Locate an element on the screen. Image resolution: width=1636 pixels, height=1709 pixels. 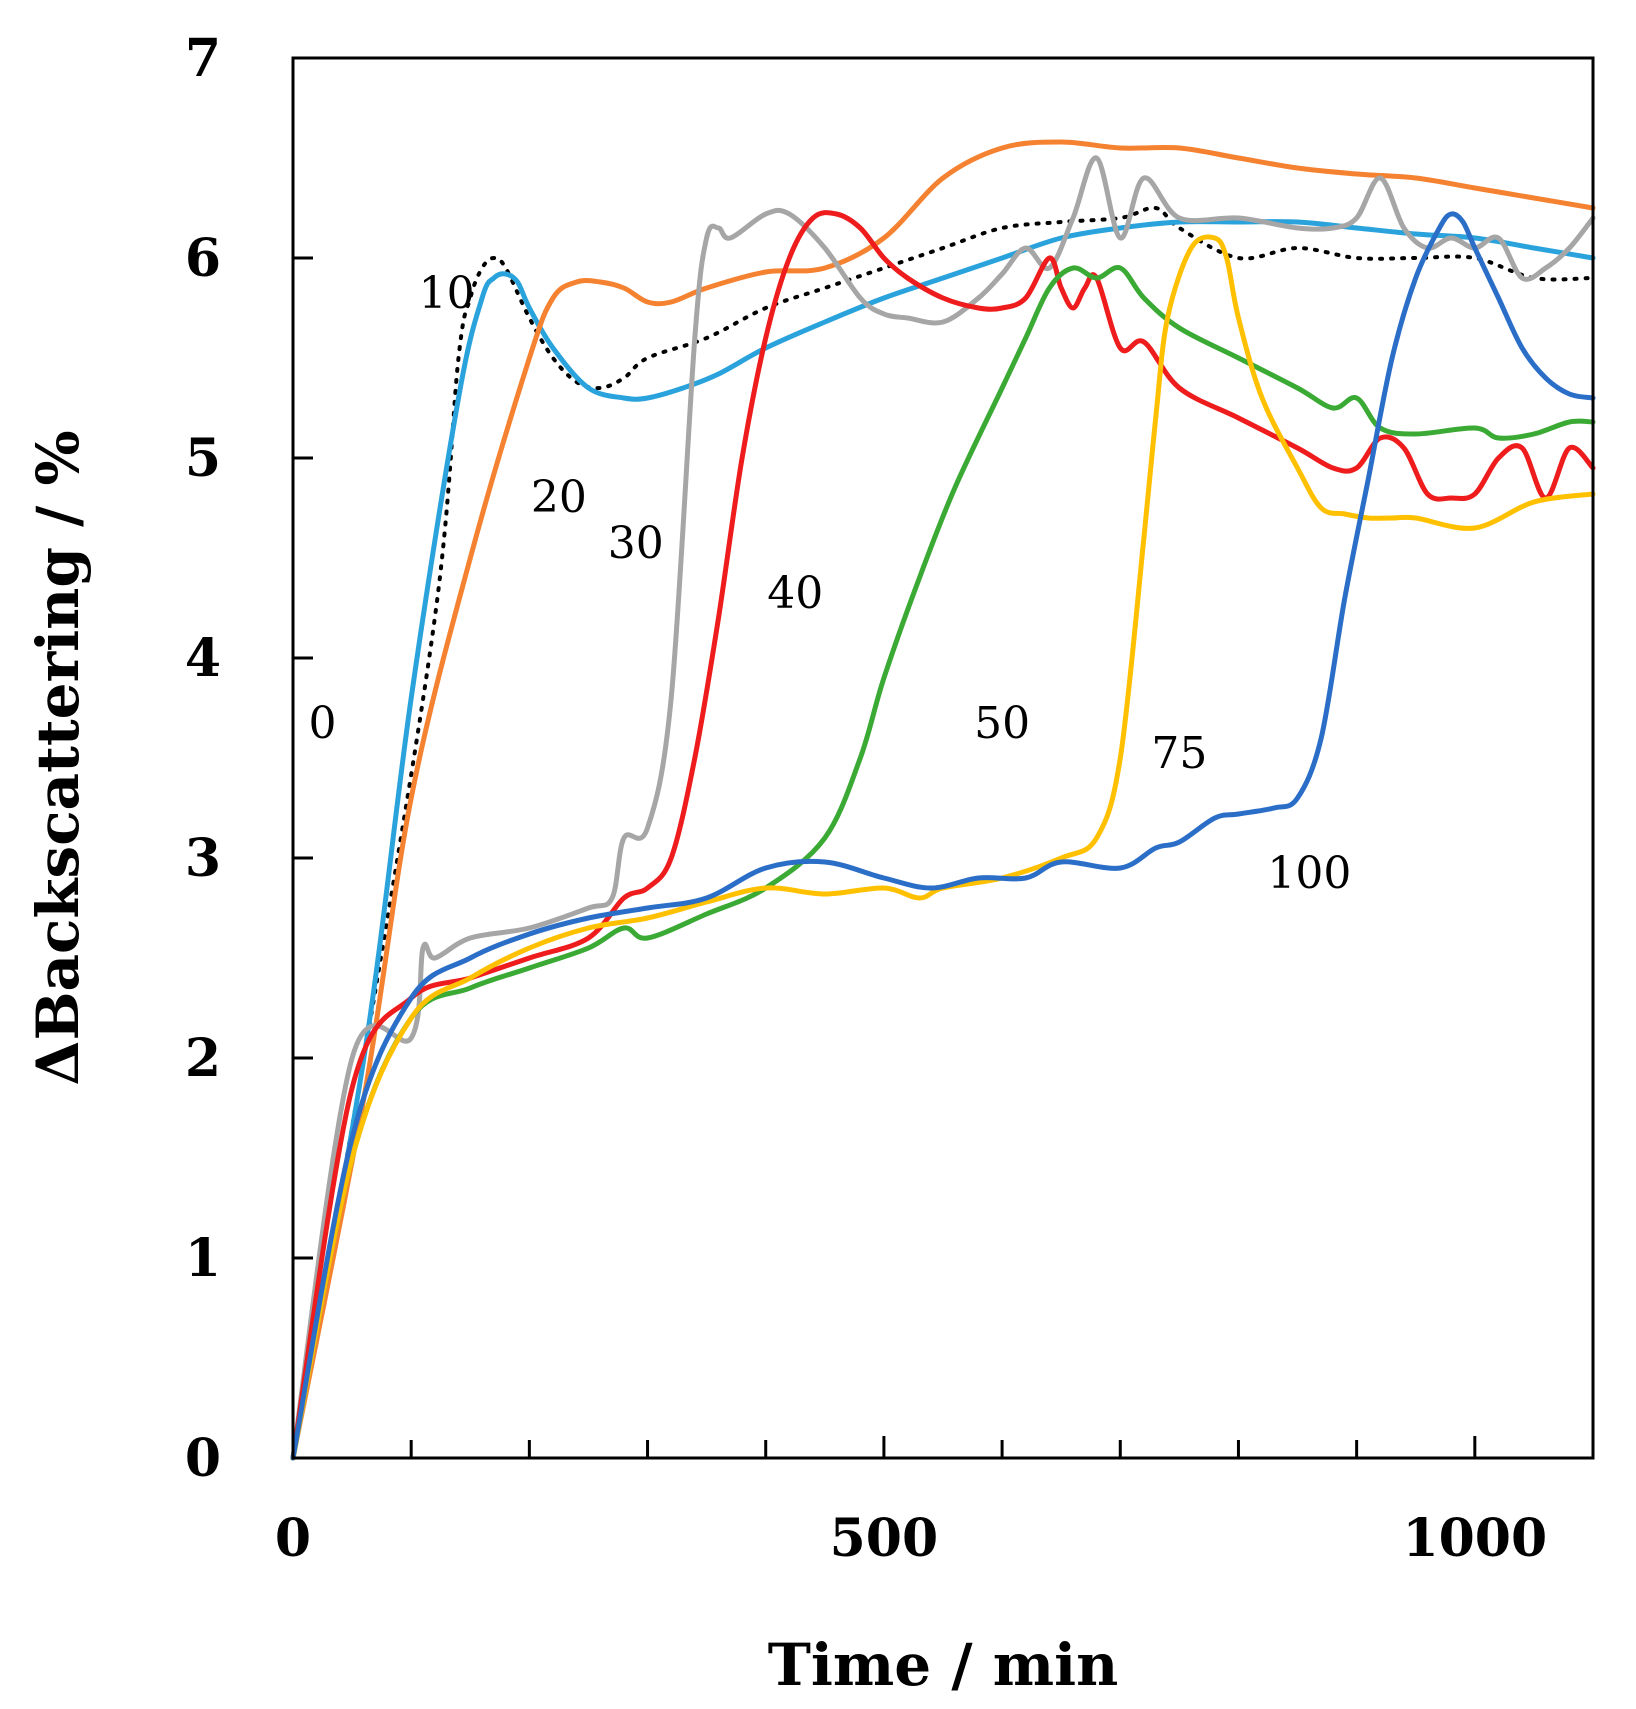
y-tick-label: 6 is located at coordinates (203, 258).